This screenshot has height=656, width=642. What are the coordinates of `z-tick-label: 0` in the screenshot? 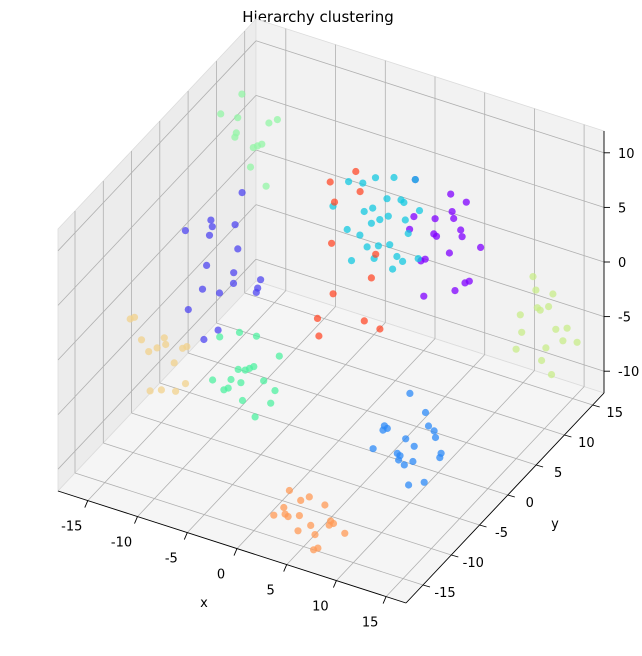 It's located at (622, 263).